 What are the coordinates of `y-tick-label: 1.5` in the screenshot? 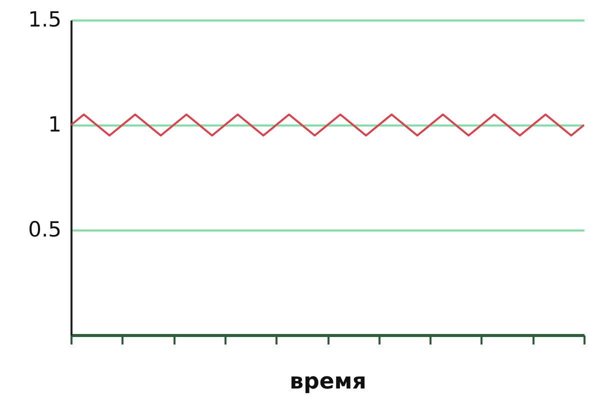 It's located at (45, 20).